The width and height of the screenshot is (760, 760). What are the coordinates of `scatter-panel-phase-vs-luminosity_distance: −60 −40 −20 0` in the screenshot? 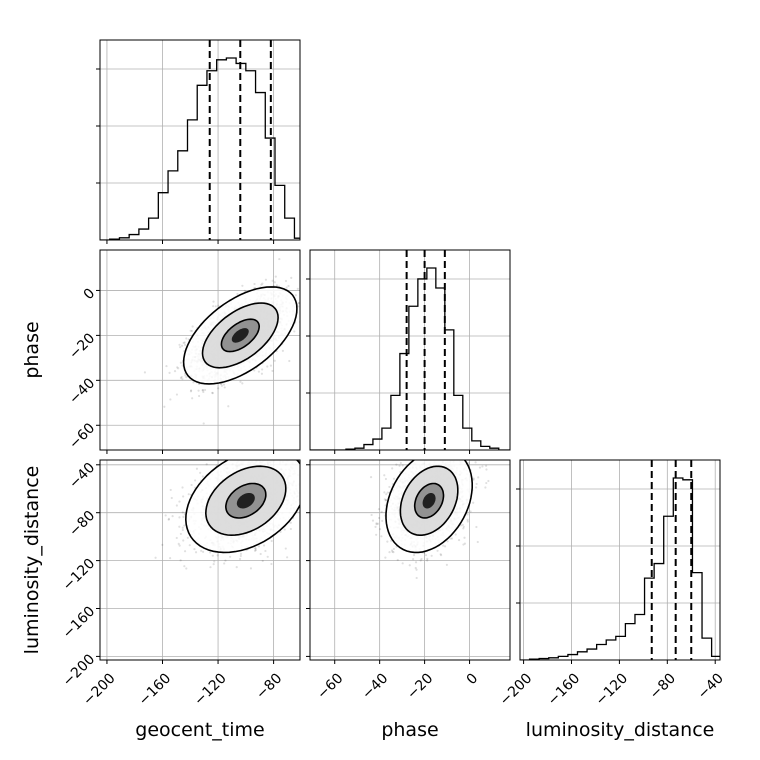 It's located at (408, 581).